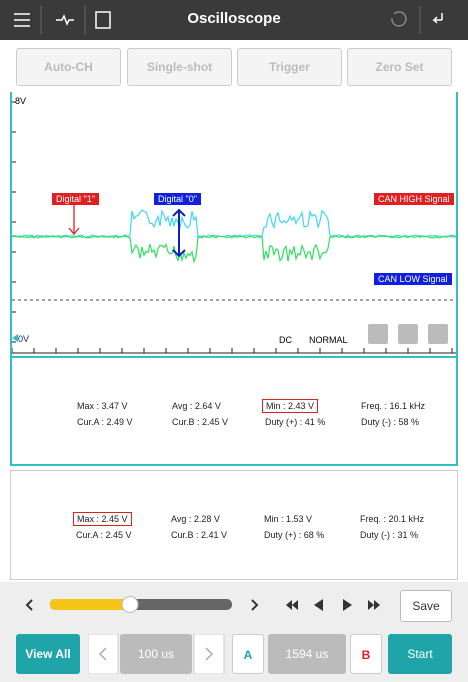 This screenshot has height=682, width=468. I want to click on duty-minus: Duty (-) : 31 %, so click(389, 535).